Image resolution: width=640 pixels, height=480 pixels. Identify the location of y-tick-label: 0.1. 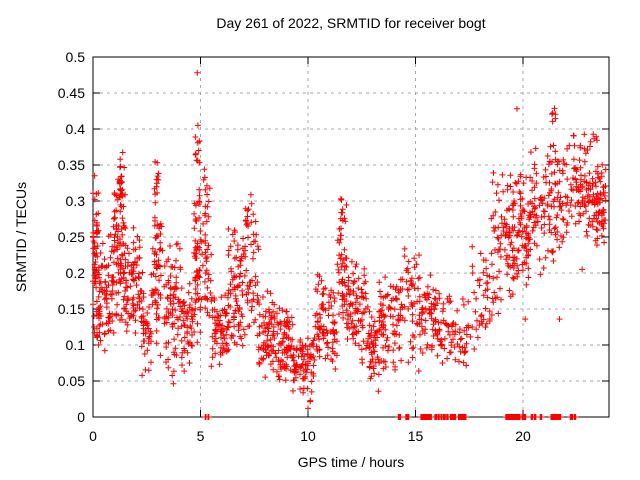
(76, 345).